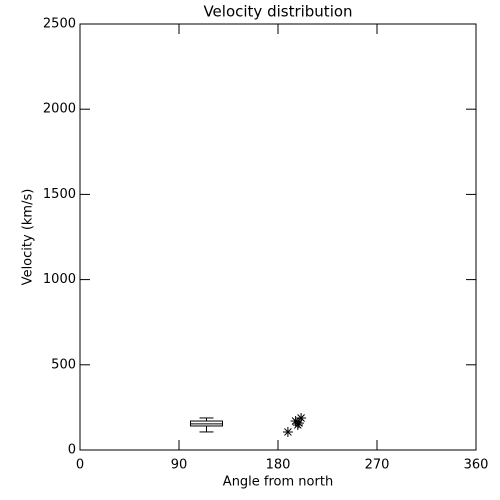 This screenshot has width=500, height=500. What do you see at coordinates (278, 465) in the screenshot?
I see `x-tick-label: 180` at bounding box center [278, 465].